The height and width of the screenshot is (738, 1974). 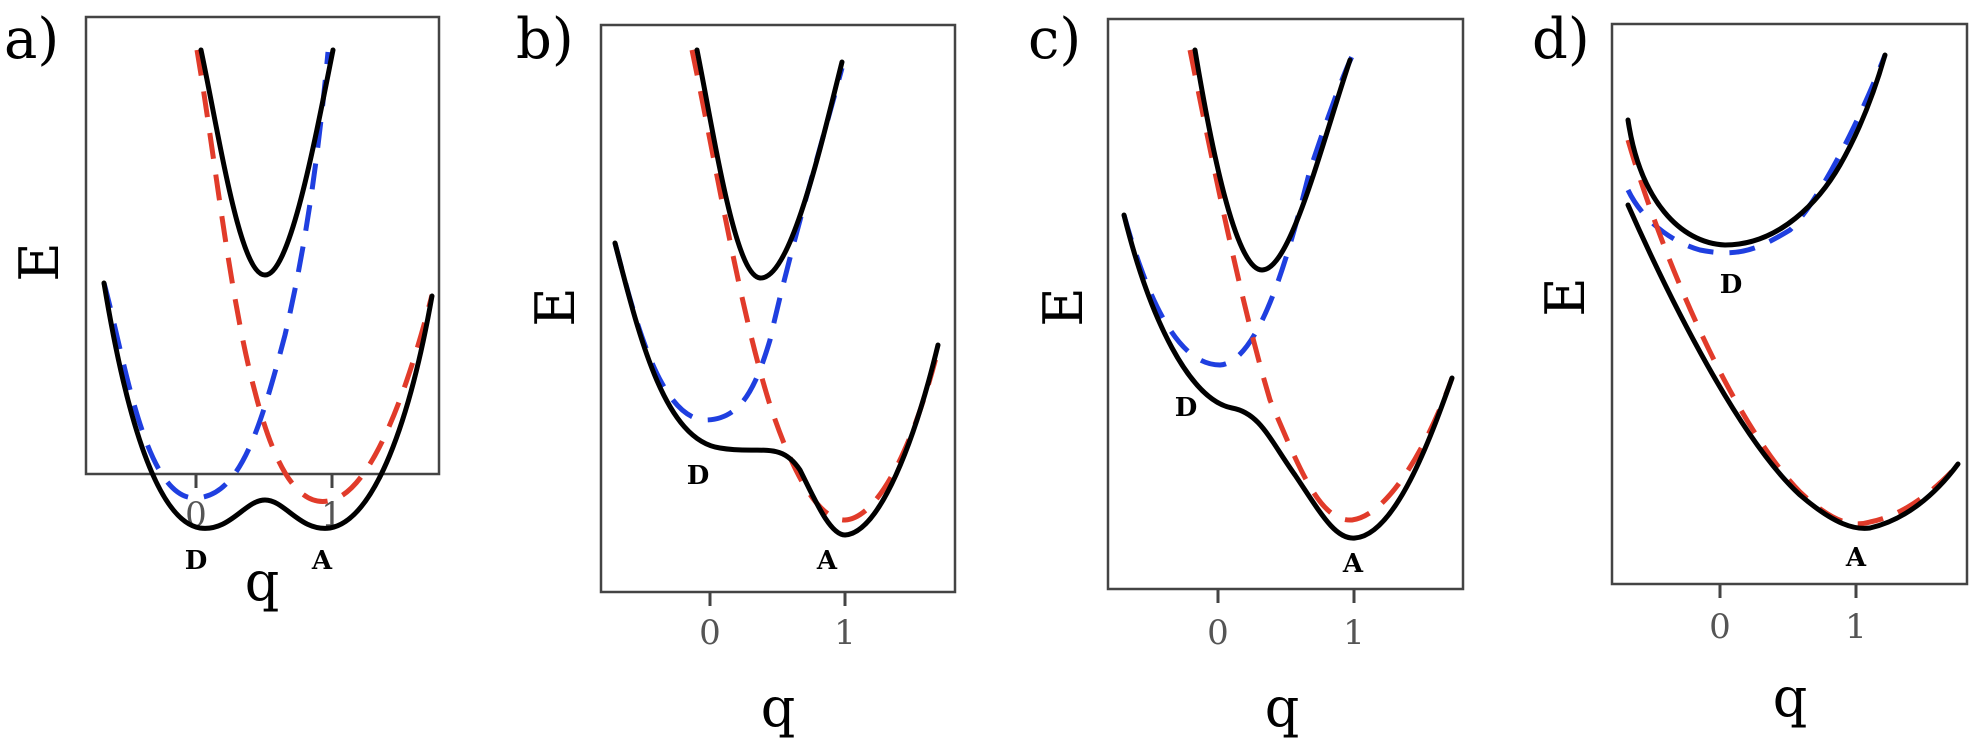 I want to click on plot-frame-c, so click(x=1285, y=304).